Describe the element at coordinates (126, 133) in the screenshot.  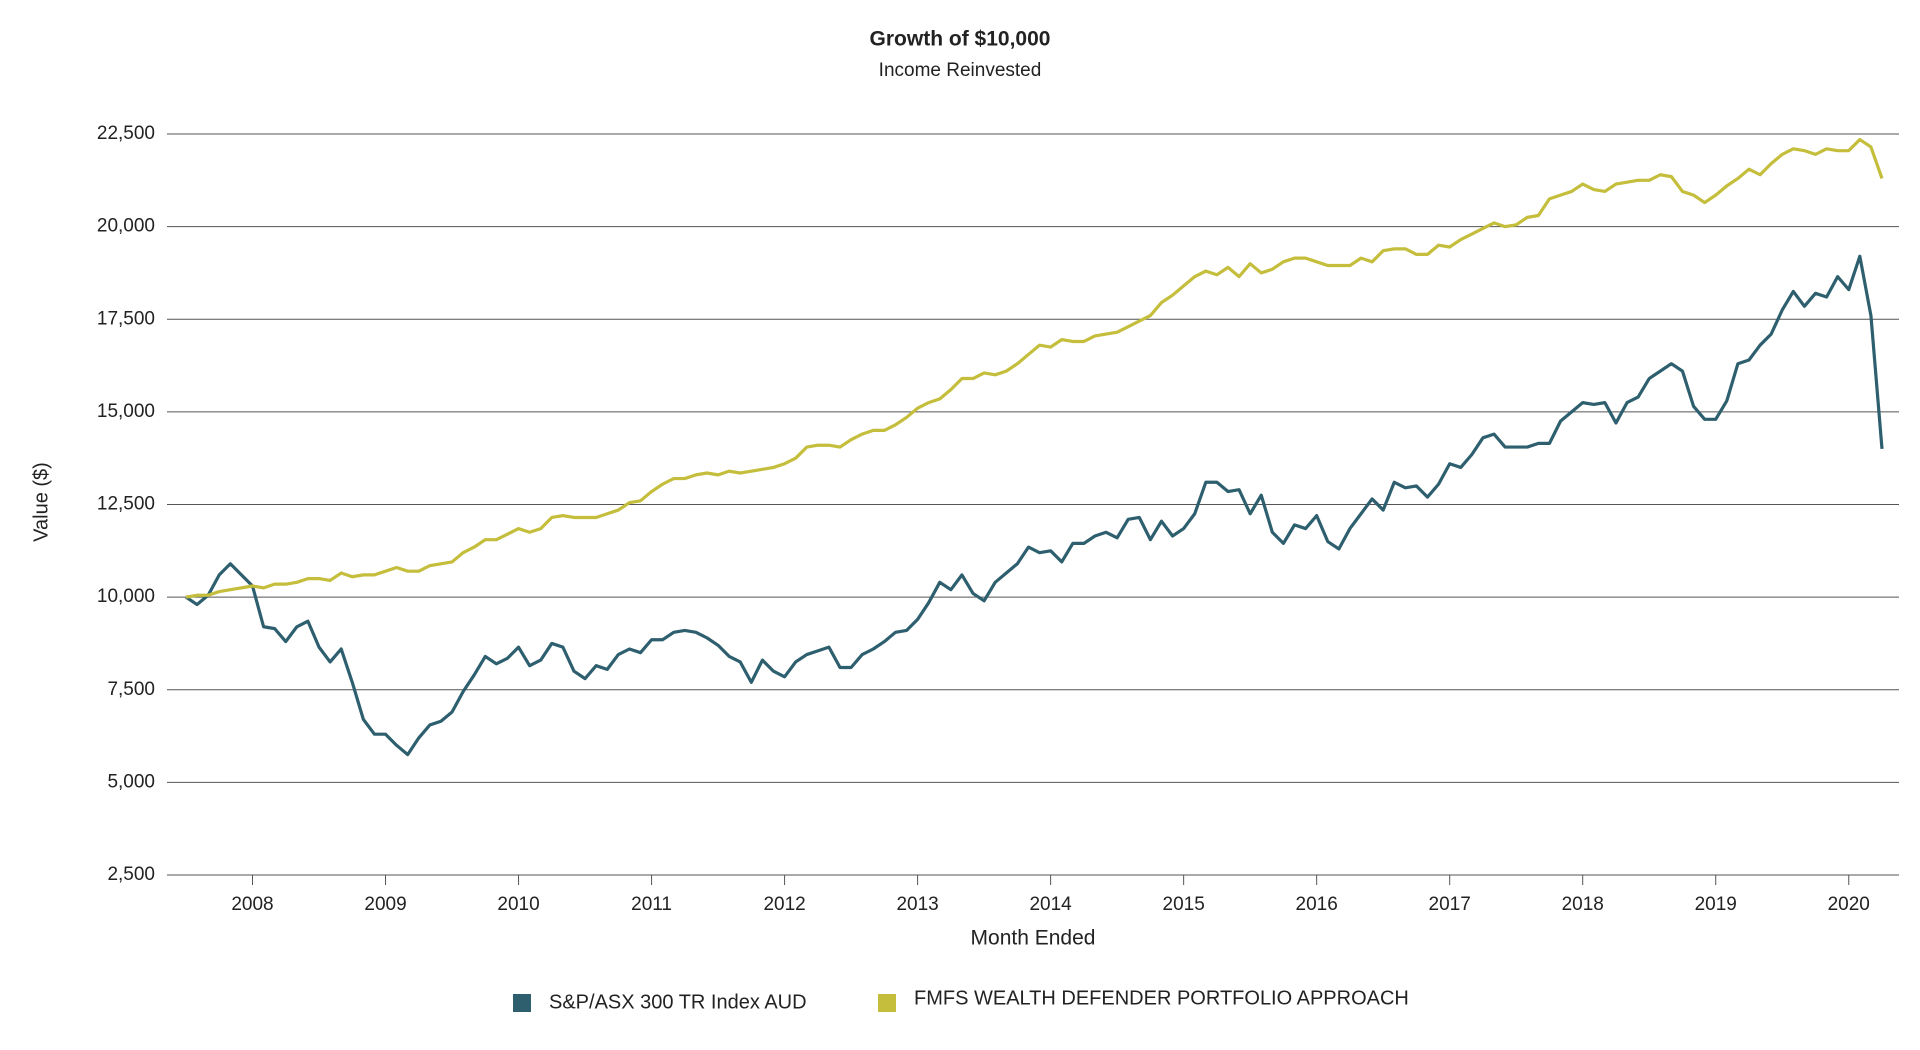
I see `y-tick-label: 22,500` at that location.